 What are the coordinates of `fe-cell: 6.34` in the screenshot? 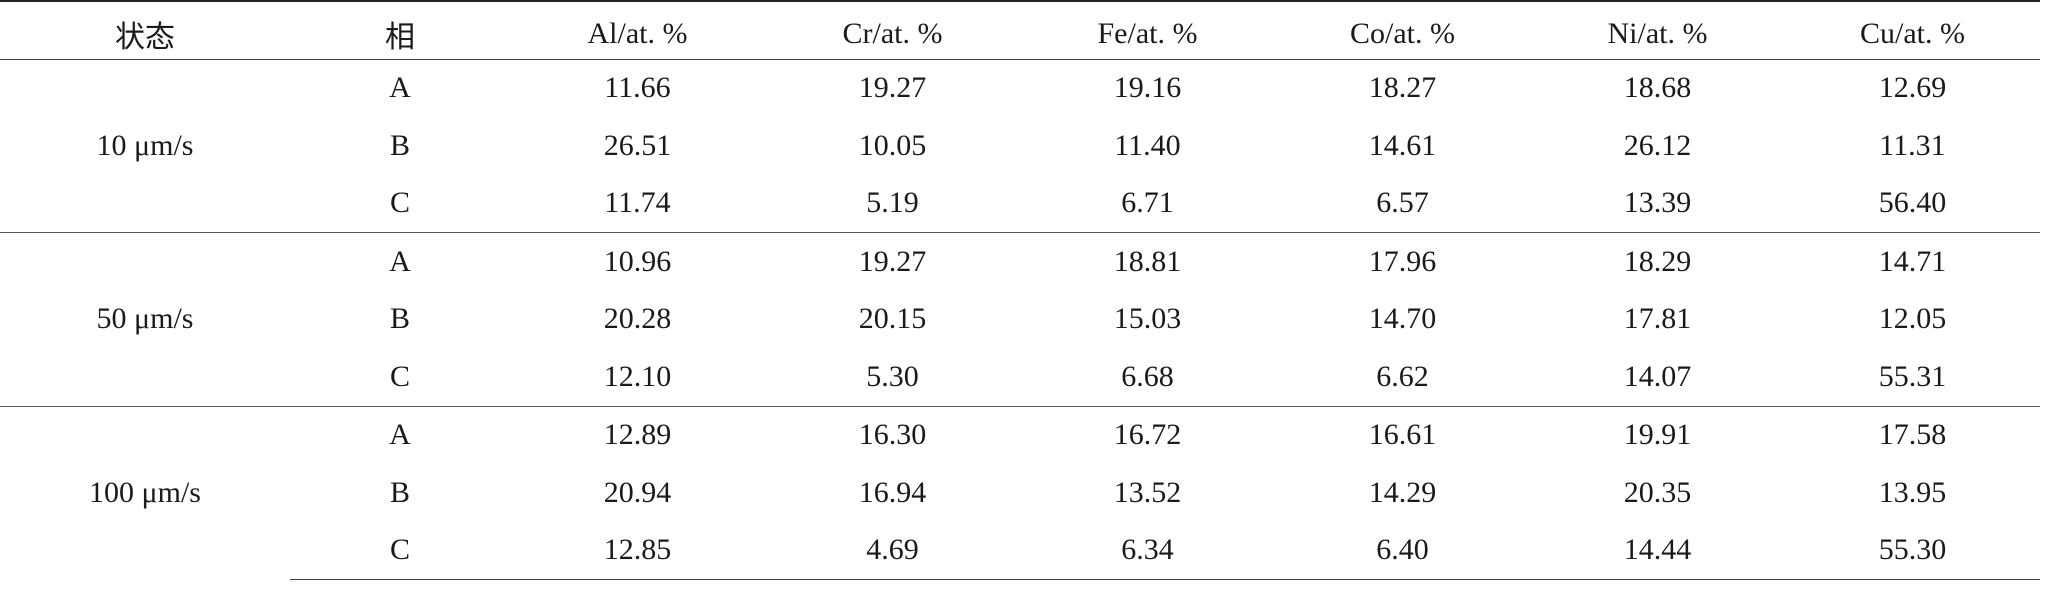 It's located at (1147, 550).